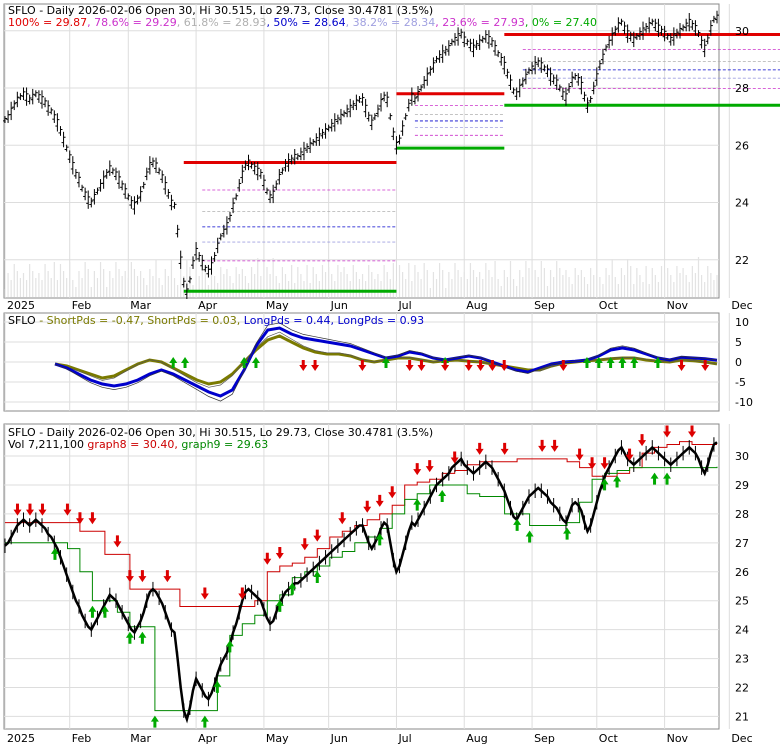 This screenshot has width=780, height=745. What do you see at coordinates (742, 322) in the screenshot?
I see `panel2-y-tick-label: 10` at bounding box center [742, 322].